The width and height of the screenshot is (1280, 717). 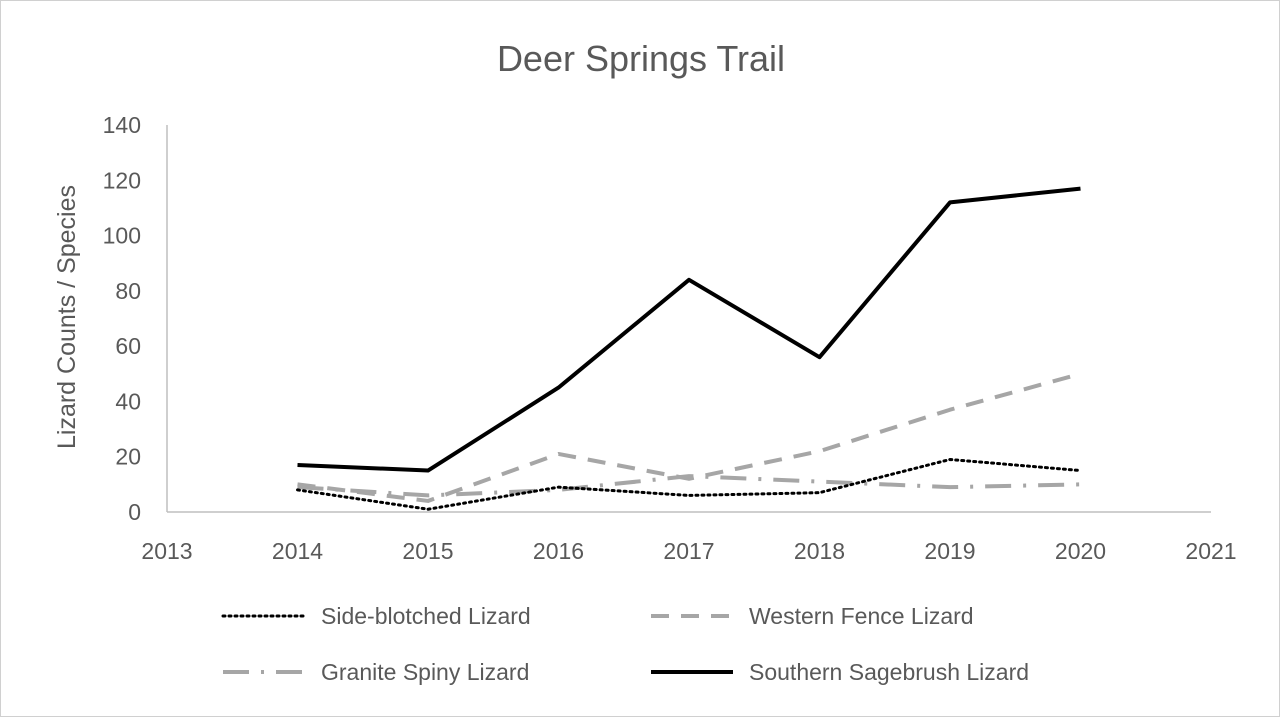 What do you see at coordinates (128, 457) in the screenshot?
I see `y-tick-label: 20` at bounding box center [128, 457].